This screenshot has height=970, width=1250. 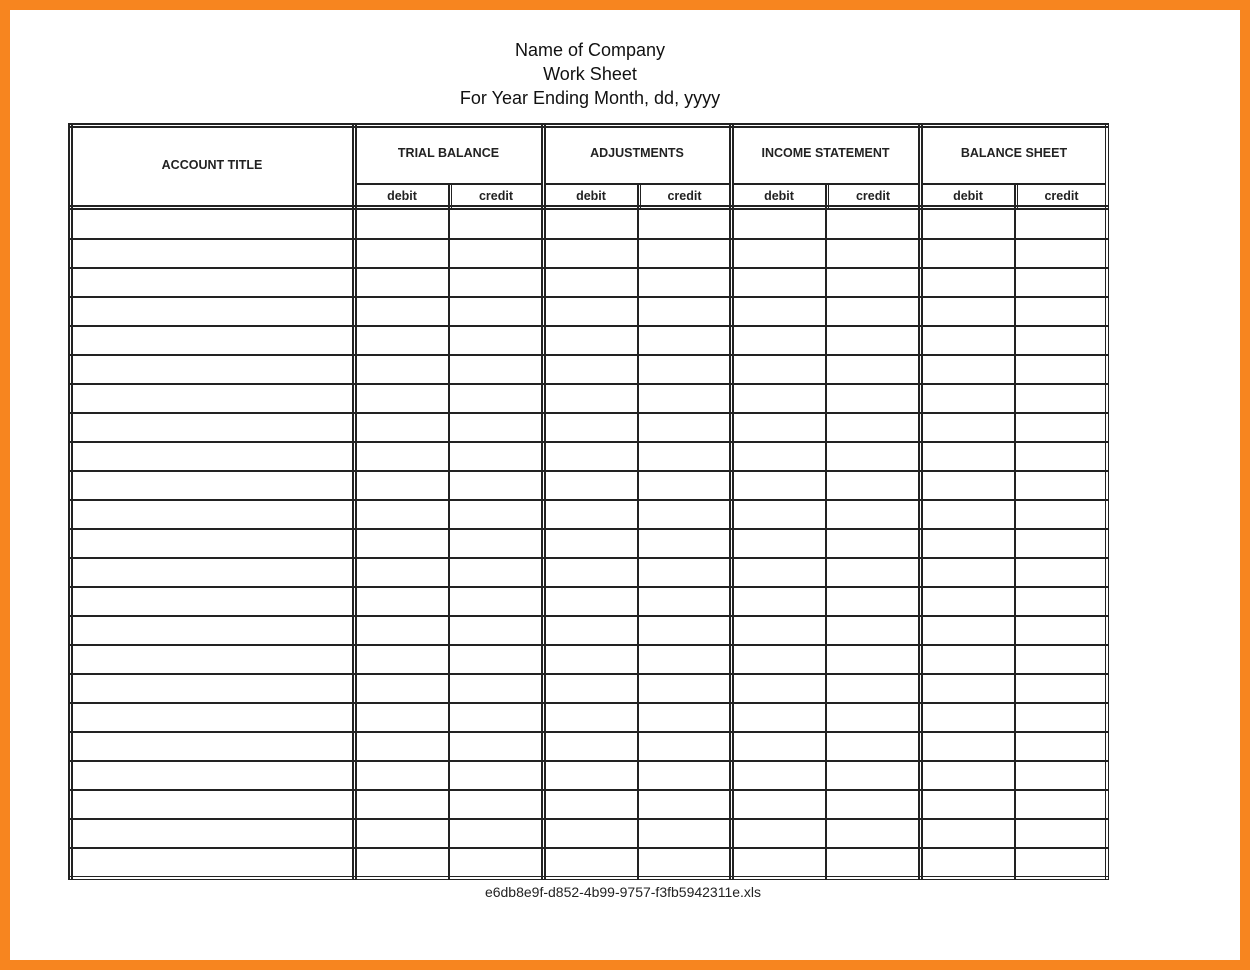 What do you see at coordinates (590, 50) in the screenshot?
I see `company-name: Name of Company` at bounding box center [590, 50].